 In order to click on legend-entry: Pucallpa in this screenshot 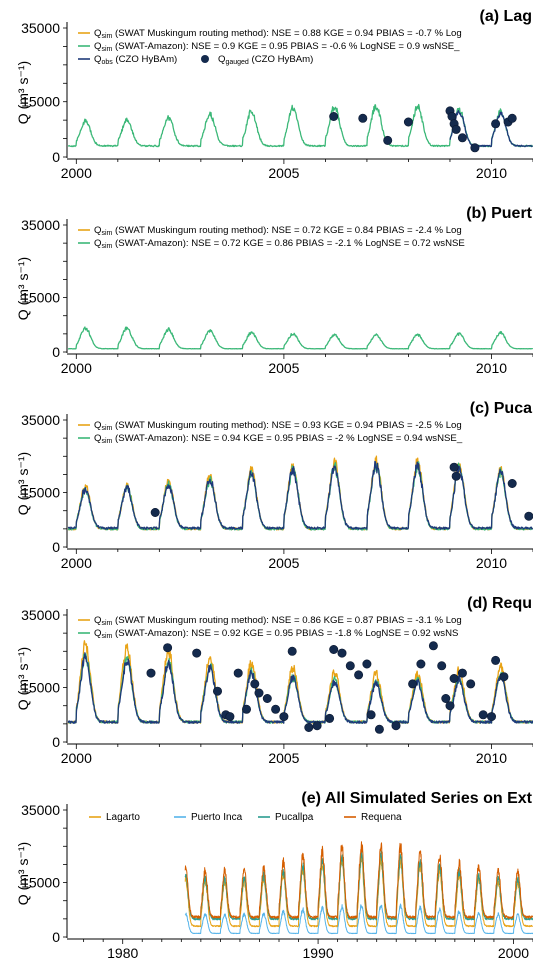, I will do `click(294, 817)`.